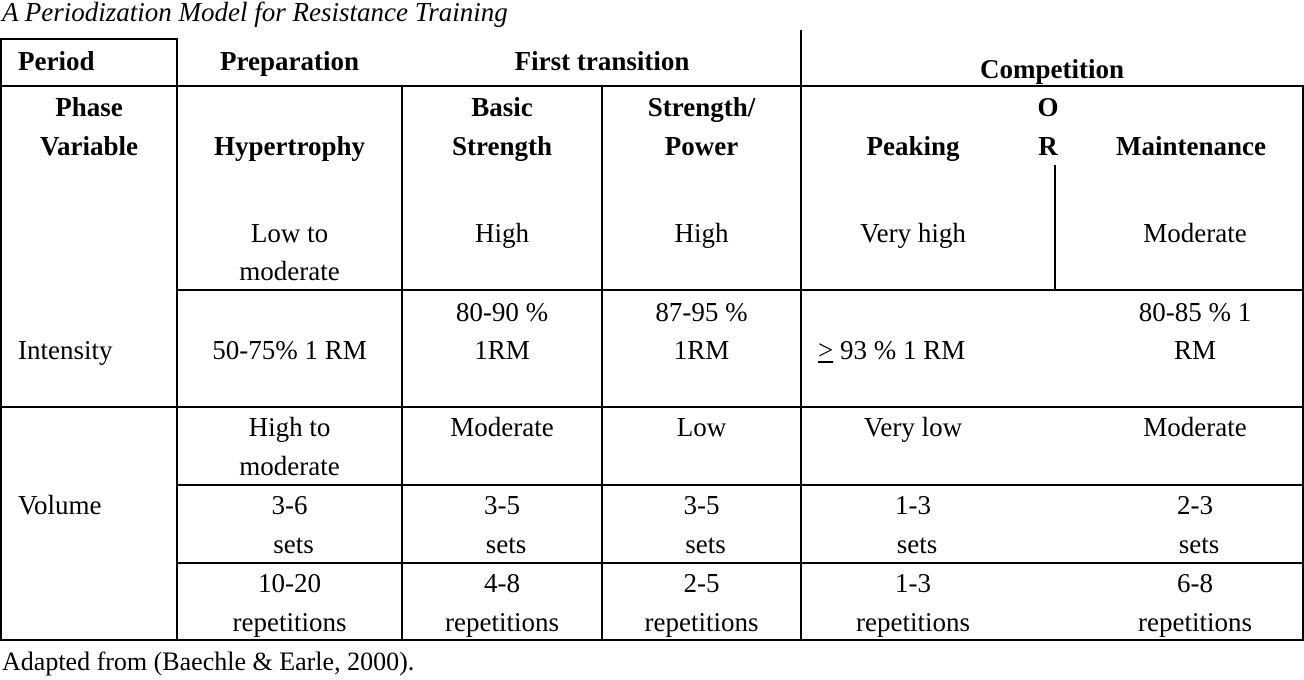 This screenshot has height=680, width=1304. What do you see at coordinates (1048, 107) in the screenshot?
I see `or-letter-o: O` at bounding box center [1048, 107].